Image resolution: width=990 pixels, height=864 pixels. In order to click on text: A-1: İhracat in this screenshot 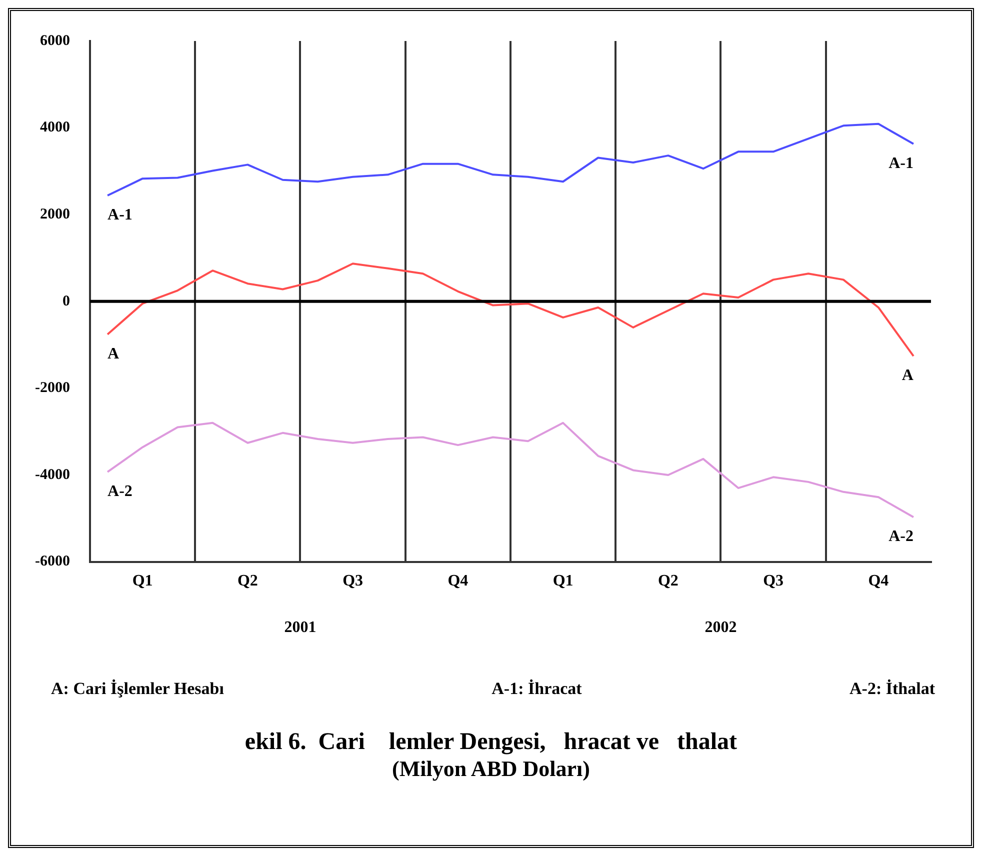, I will do `click(537, 689)`.